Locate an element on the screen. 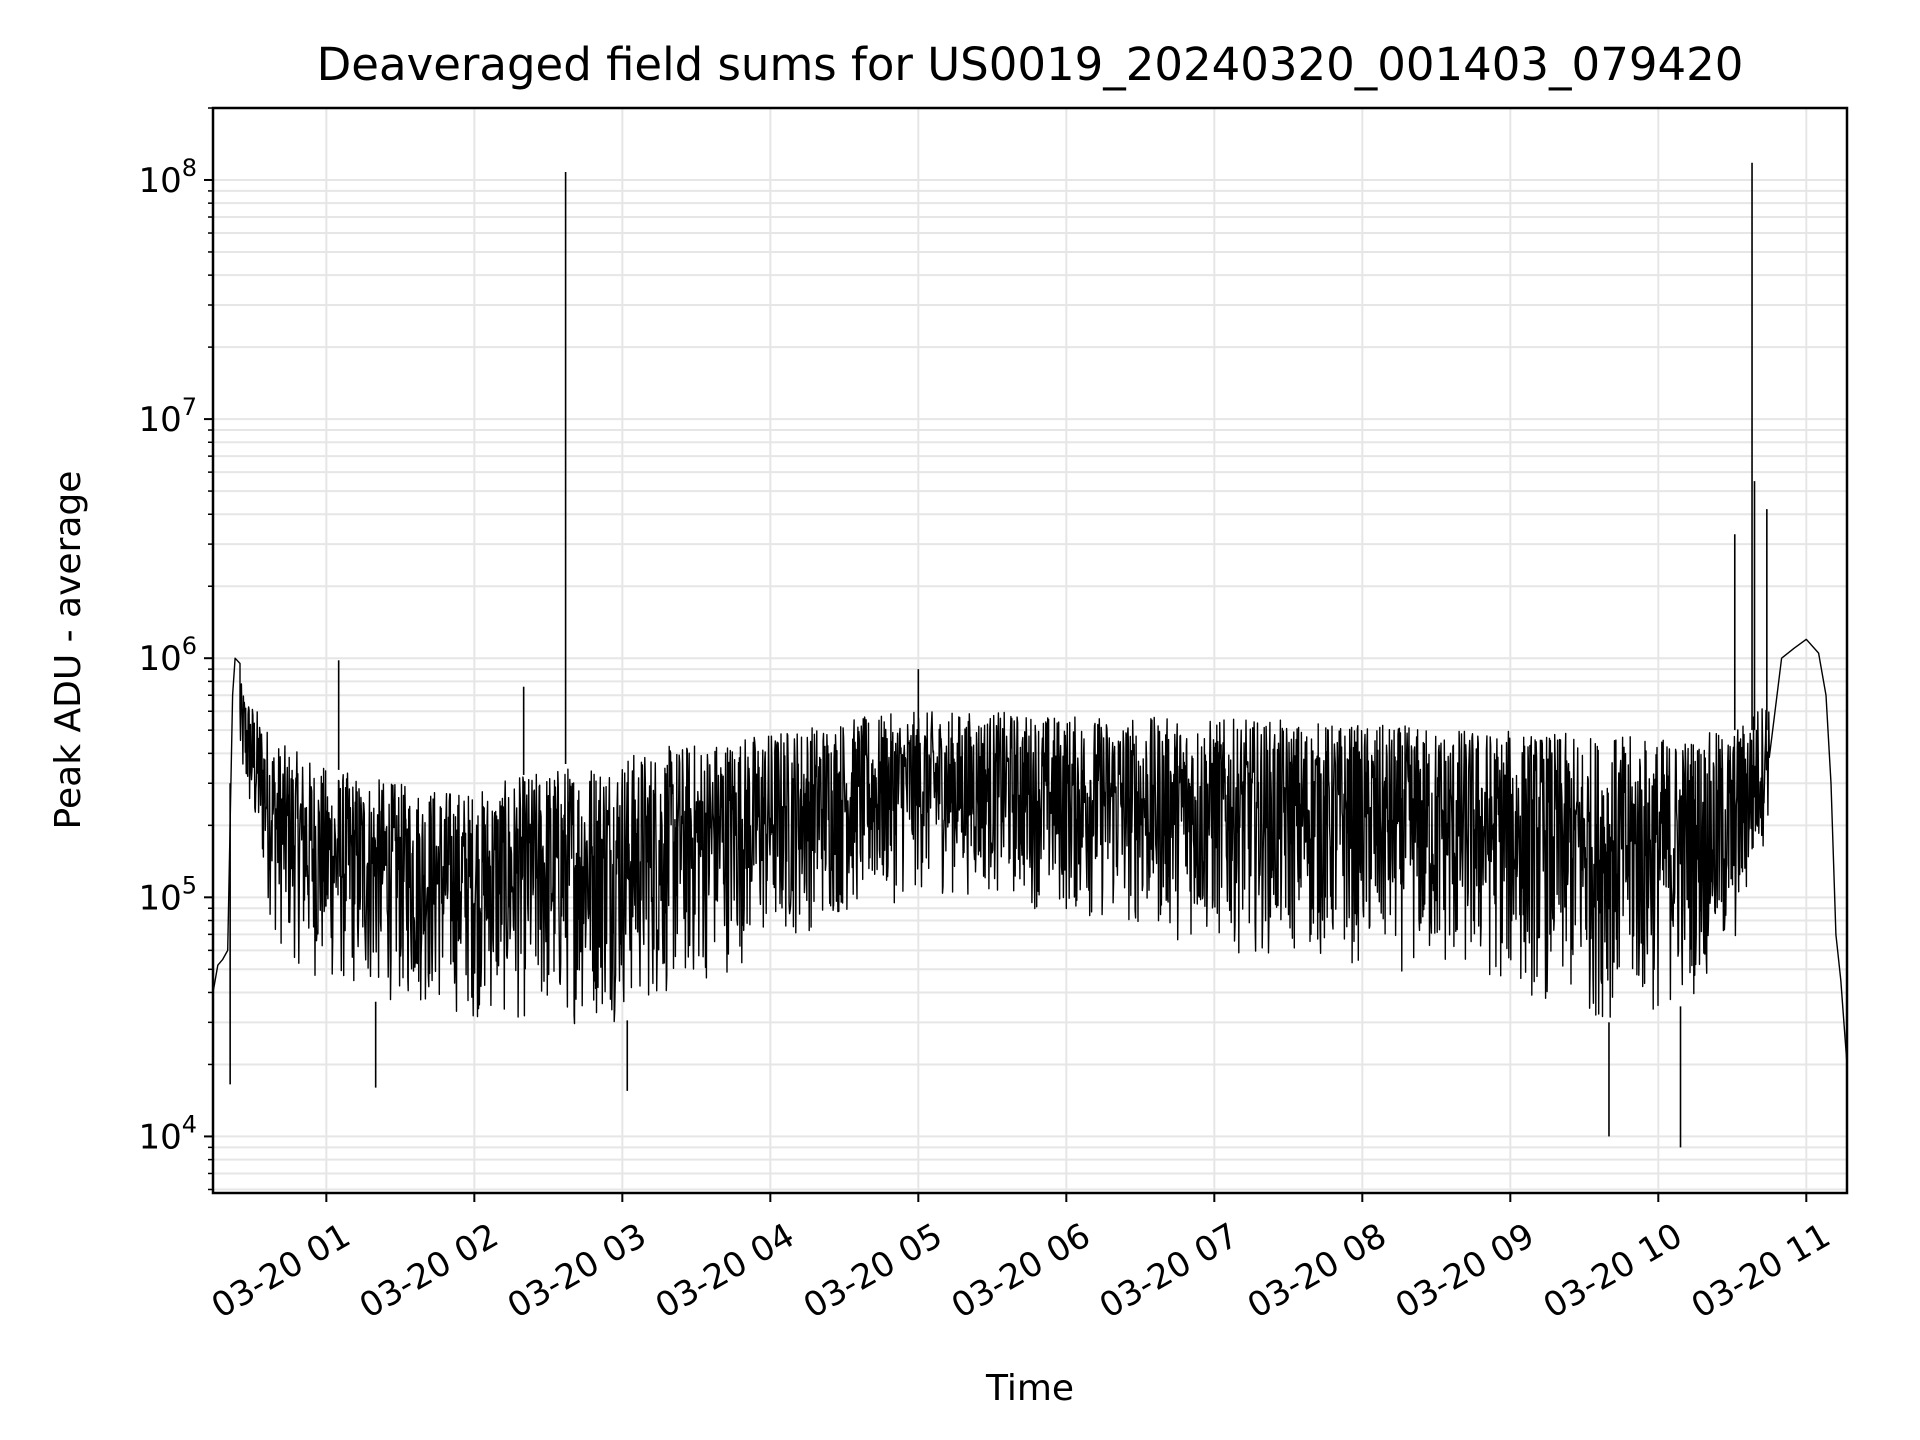 This screenshot has height=1440, width=1920. y-tick-label: 10⁵ is located at coordinates (167, 894).